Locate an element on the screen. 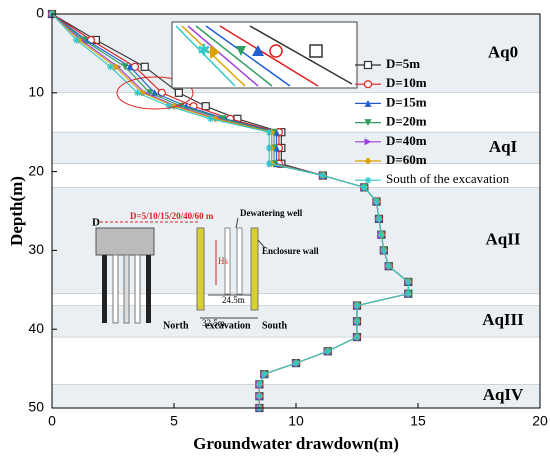 This screenshot has height=461, width=550. legend-label: D=5m is located at coordinates (403, 63).